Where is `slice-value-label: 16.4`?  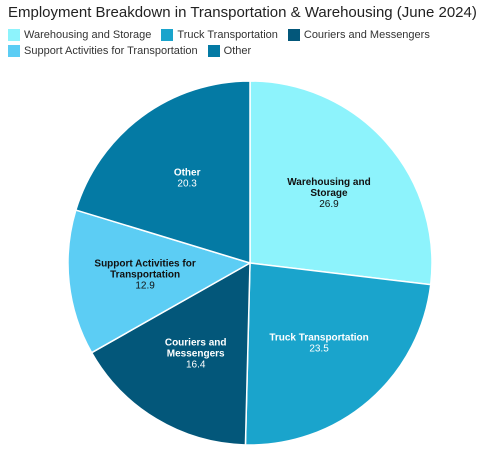 slice-value-label: 16.4 is located at coordinates (196, 365).